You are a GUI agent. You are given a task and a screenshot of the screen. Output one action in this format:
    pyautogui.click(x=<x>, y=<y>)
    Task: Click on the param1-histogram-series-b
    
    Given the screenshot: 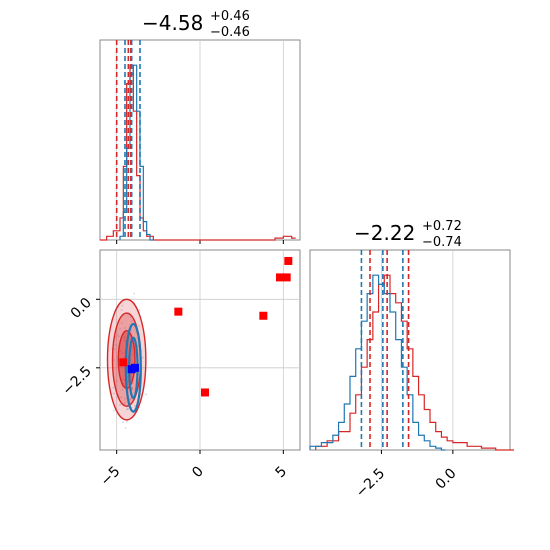 What is the action you would take?
    pyautogui.click(x=198, y=152)
    